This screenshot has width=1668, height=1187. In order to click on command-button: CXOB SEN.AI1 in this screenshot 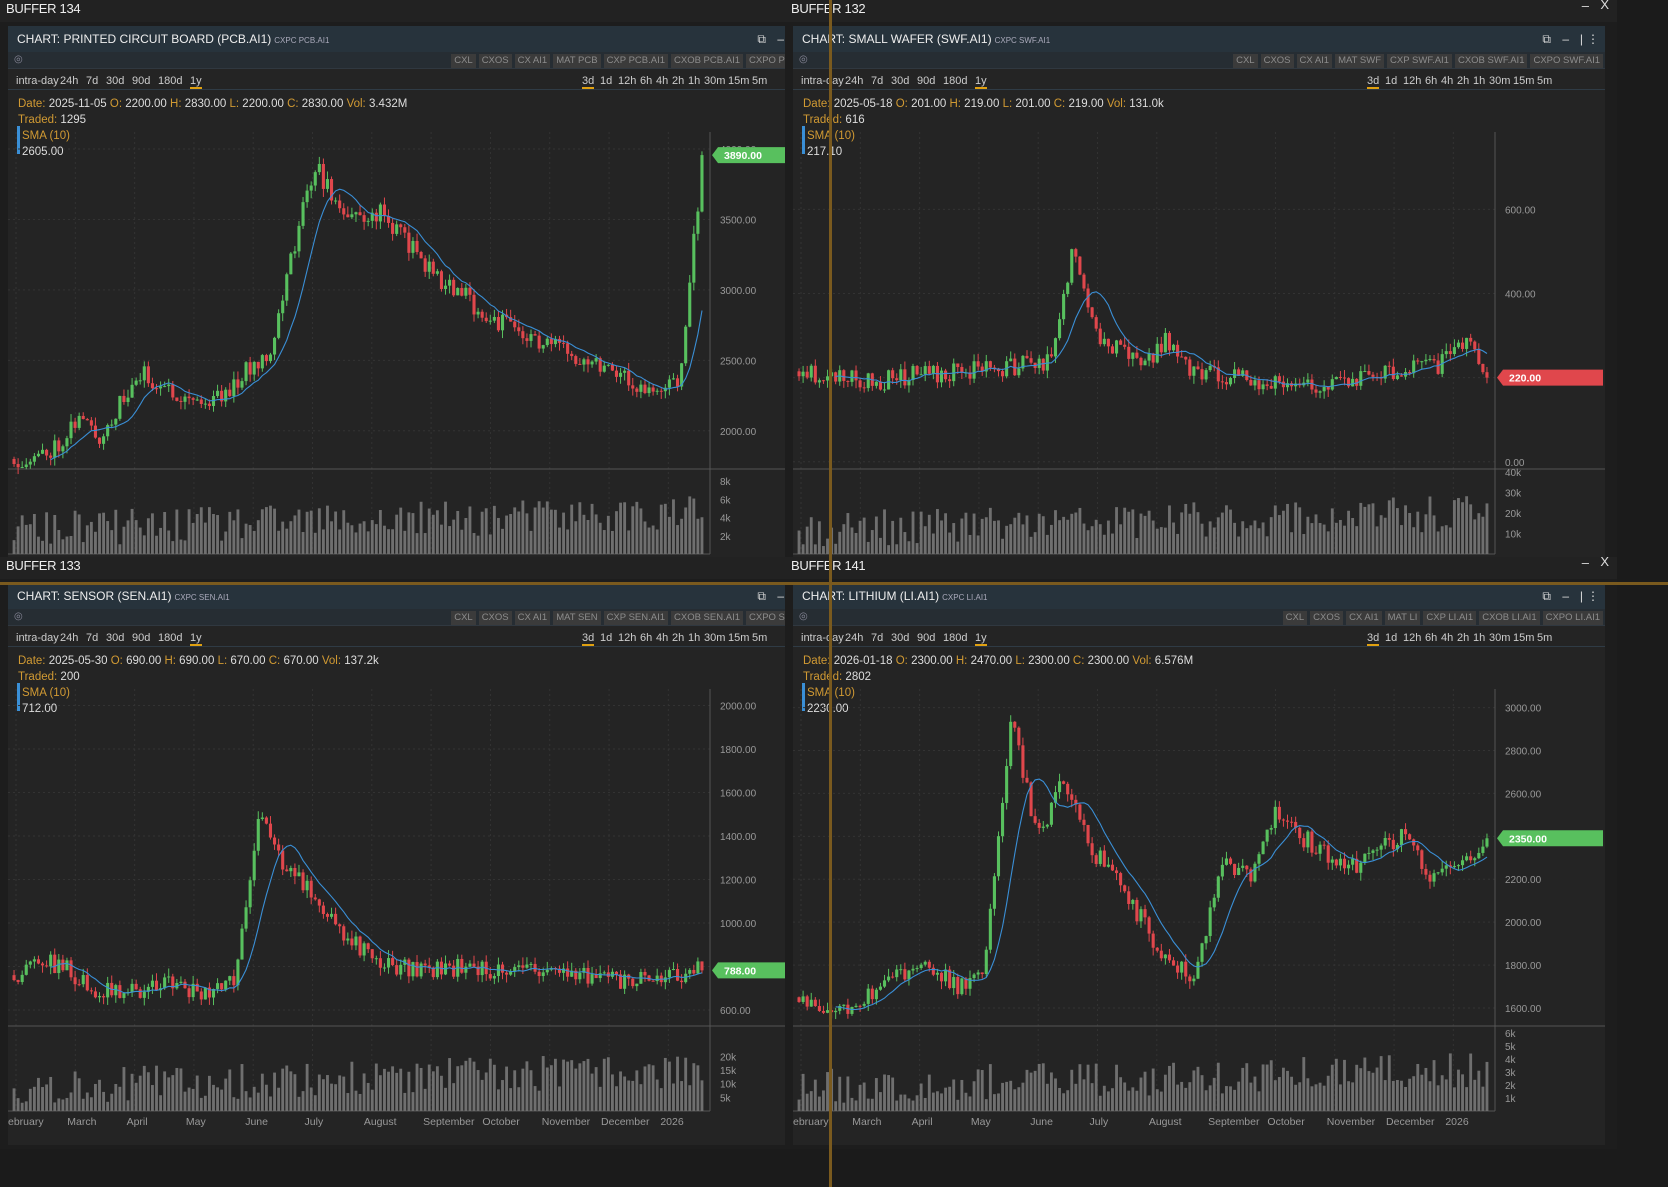, I will do `click(707, 618)`.